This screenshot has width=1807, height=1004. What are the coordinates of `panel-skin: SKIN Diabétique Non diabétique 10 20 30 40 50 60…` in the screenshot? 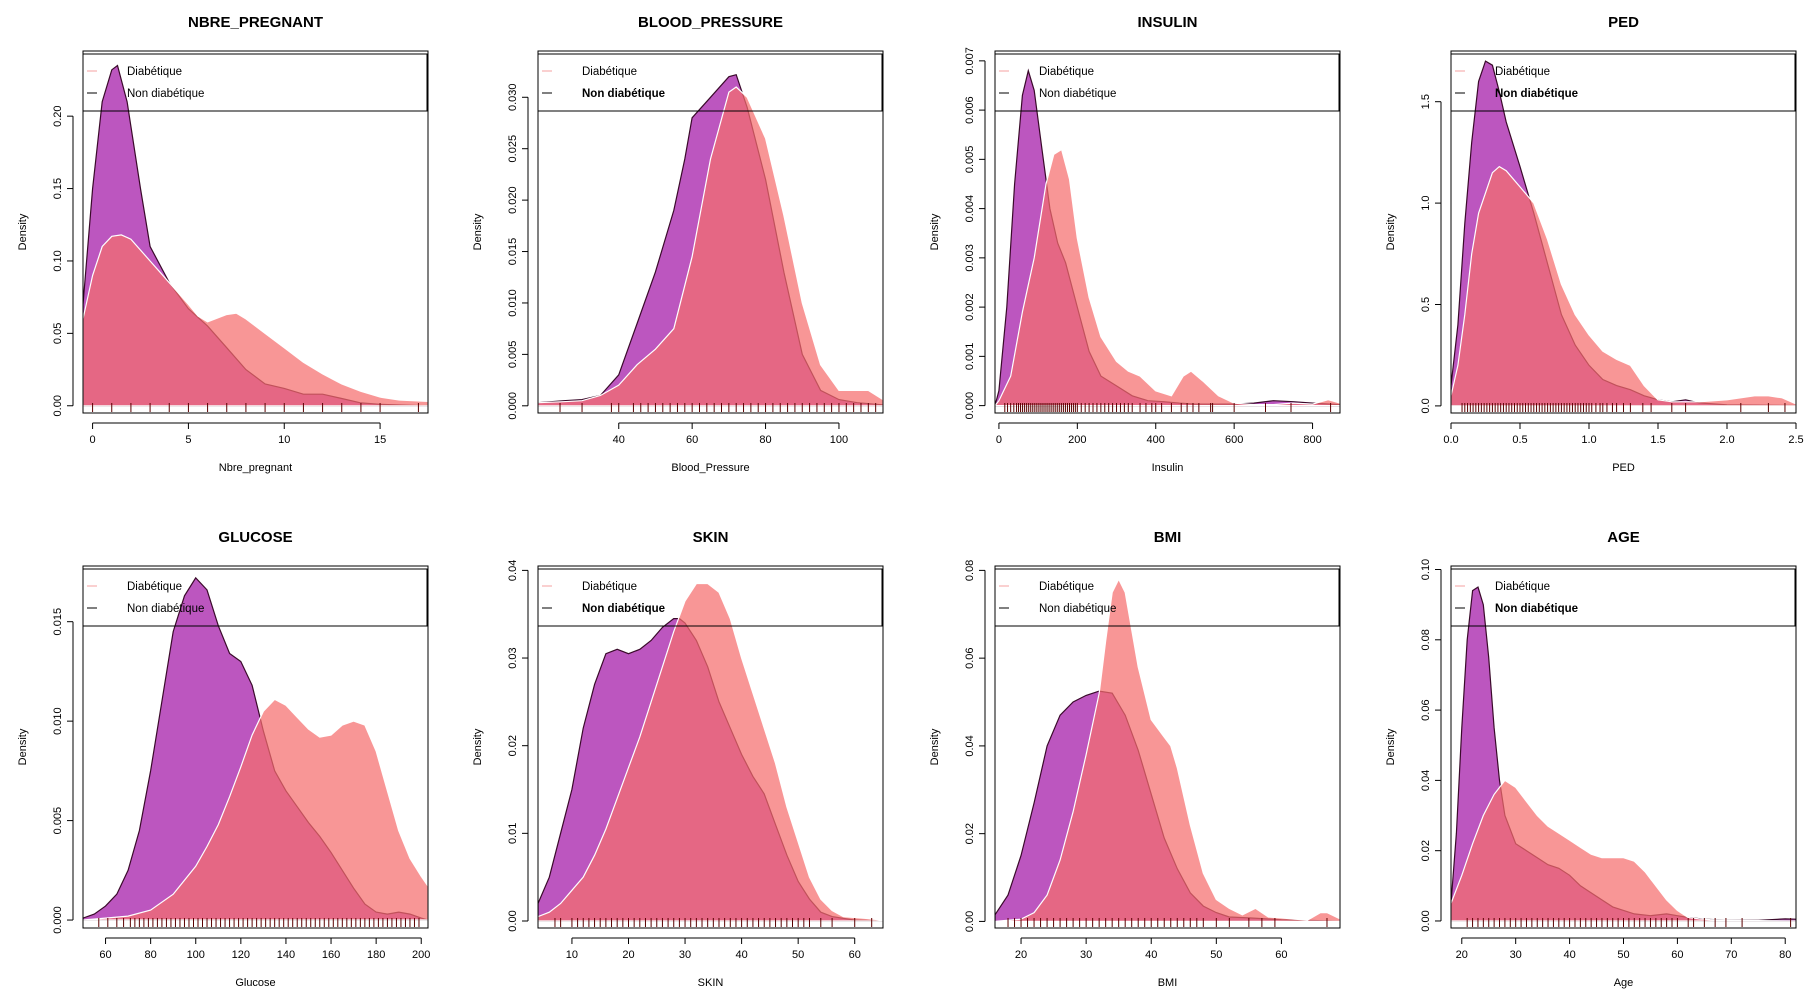 It's located at (678, 759).